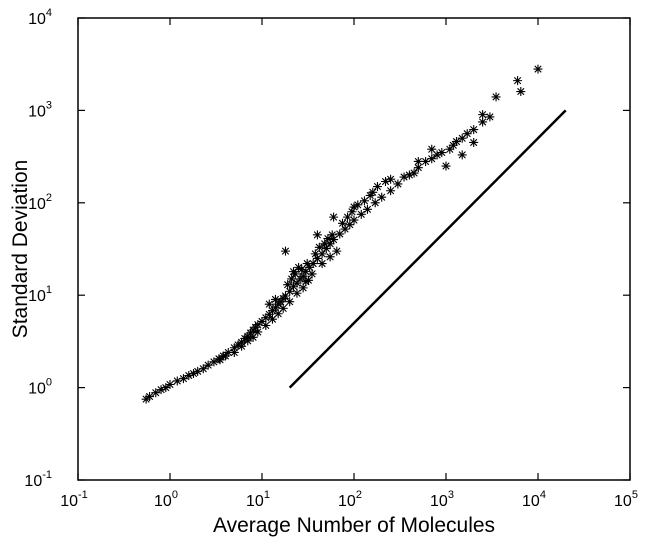 The height and width of the screenshot is (545, 648). I want to click on x-tick-label: 10⁴, so click(534, 499).